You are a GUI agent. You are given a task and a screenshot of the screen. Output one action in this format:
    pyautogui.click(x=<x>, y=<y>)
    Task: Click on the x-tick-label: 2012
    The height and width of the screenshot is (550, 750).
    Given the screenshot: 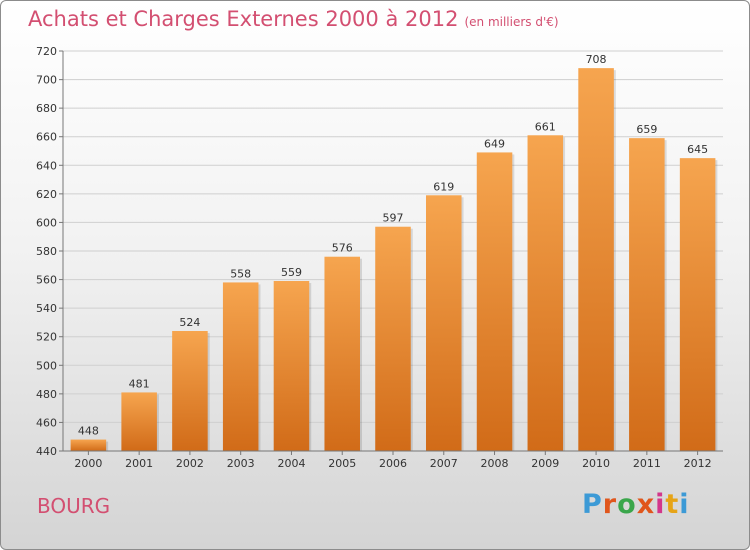 What is the action you would take?
    pyautogui.click(x=698, y=463)
    